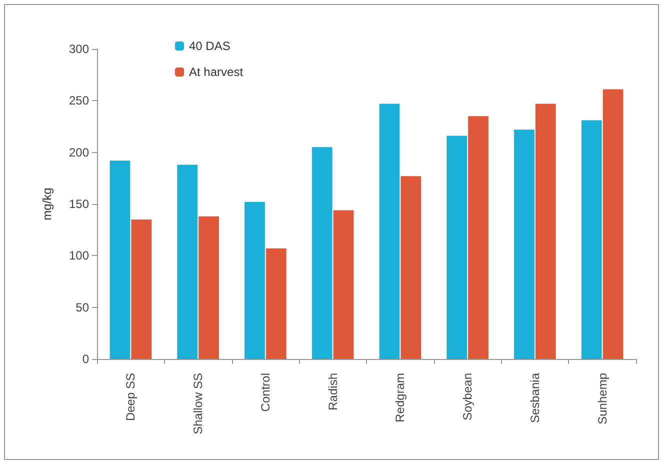 The height and width of the screenshot is (466, 665). Describe the element at coordinates (79, 152) in the screenshot. I see `y-tick-label: 200` at that location.